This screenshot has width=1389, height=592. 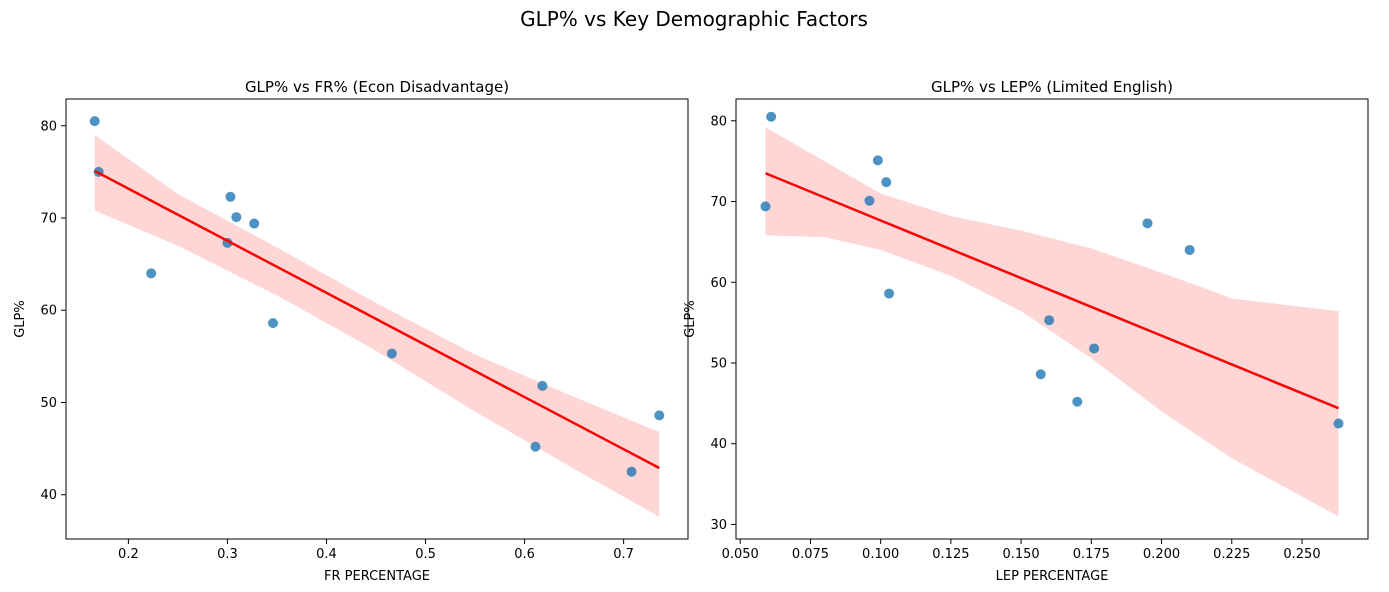 What do you see at coordinates (1161, 554) in the screenshot?
I see `x-tick-label: 0.200` at bounding box center [1161, 554].